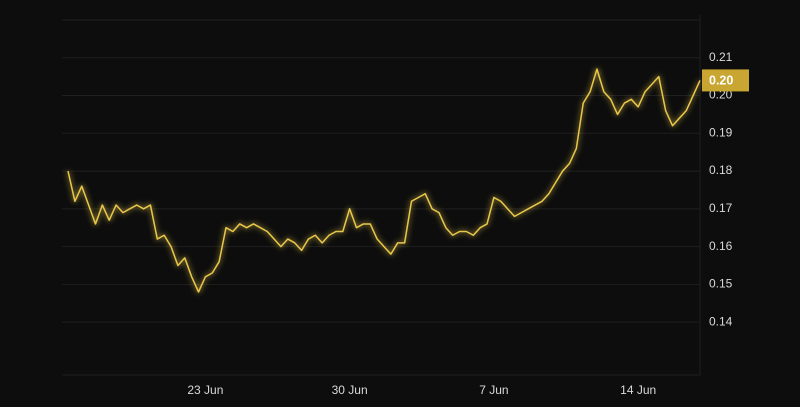  I want to click on value-badge, so click(725, 80).